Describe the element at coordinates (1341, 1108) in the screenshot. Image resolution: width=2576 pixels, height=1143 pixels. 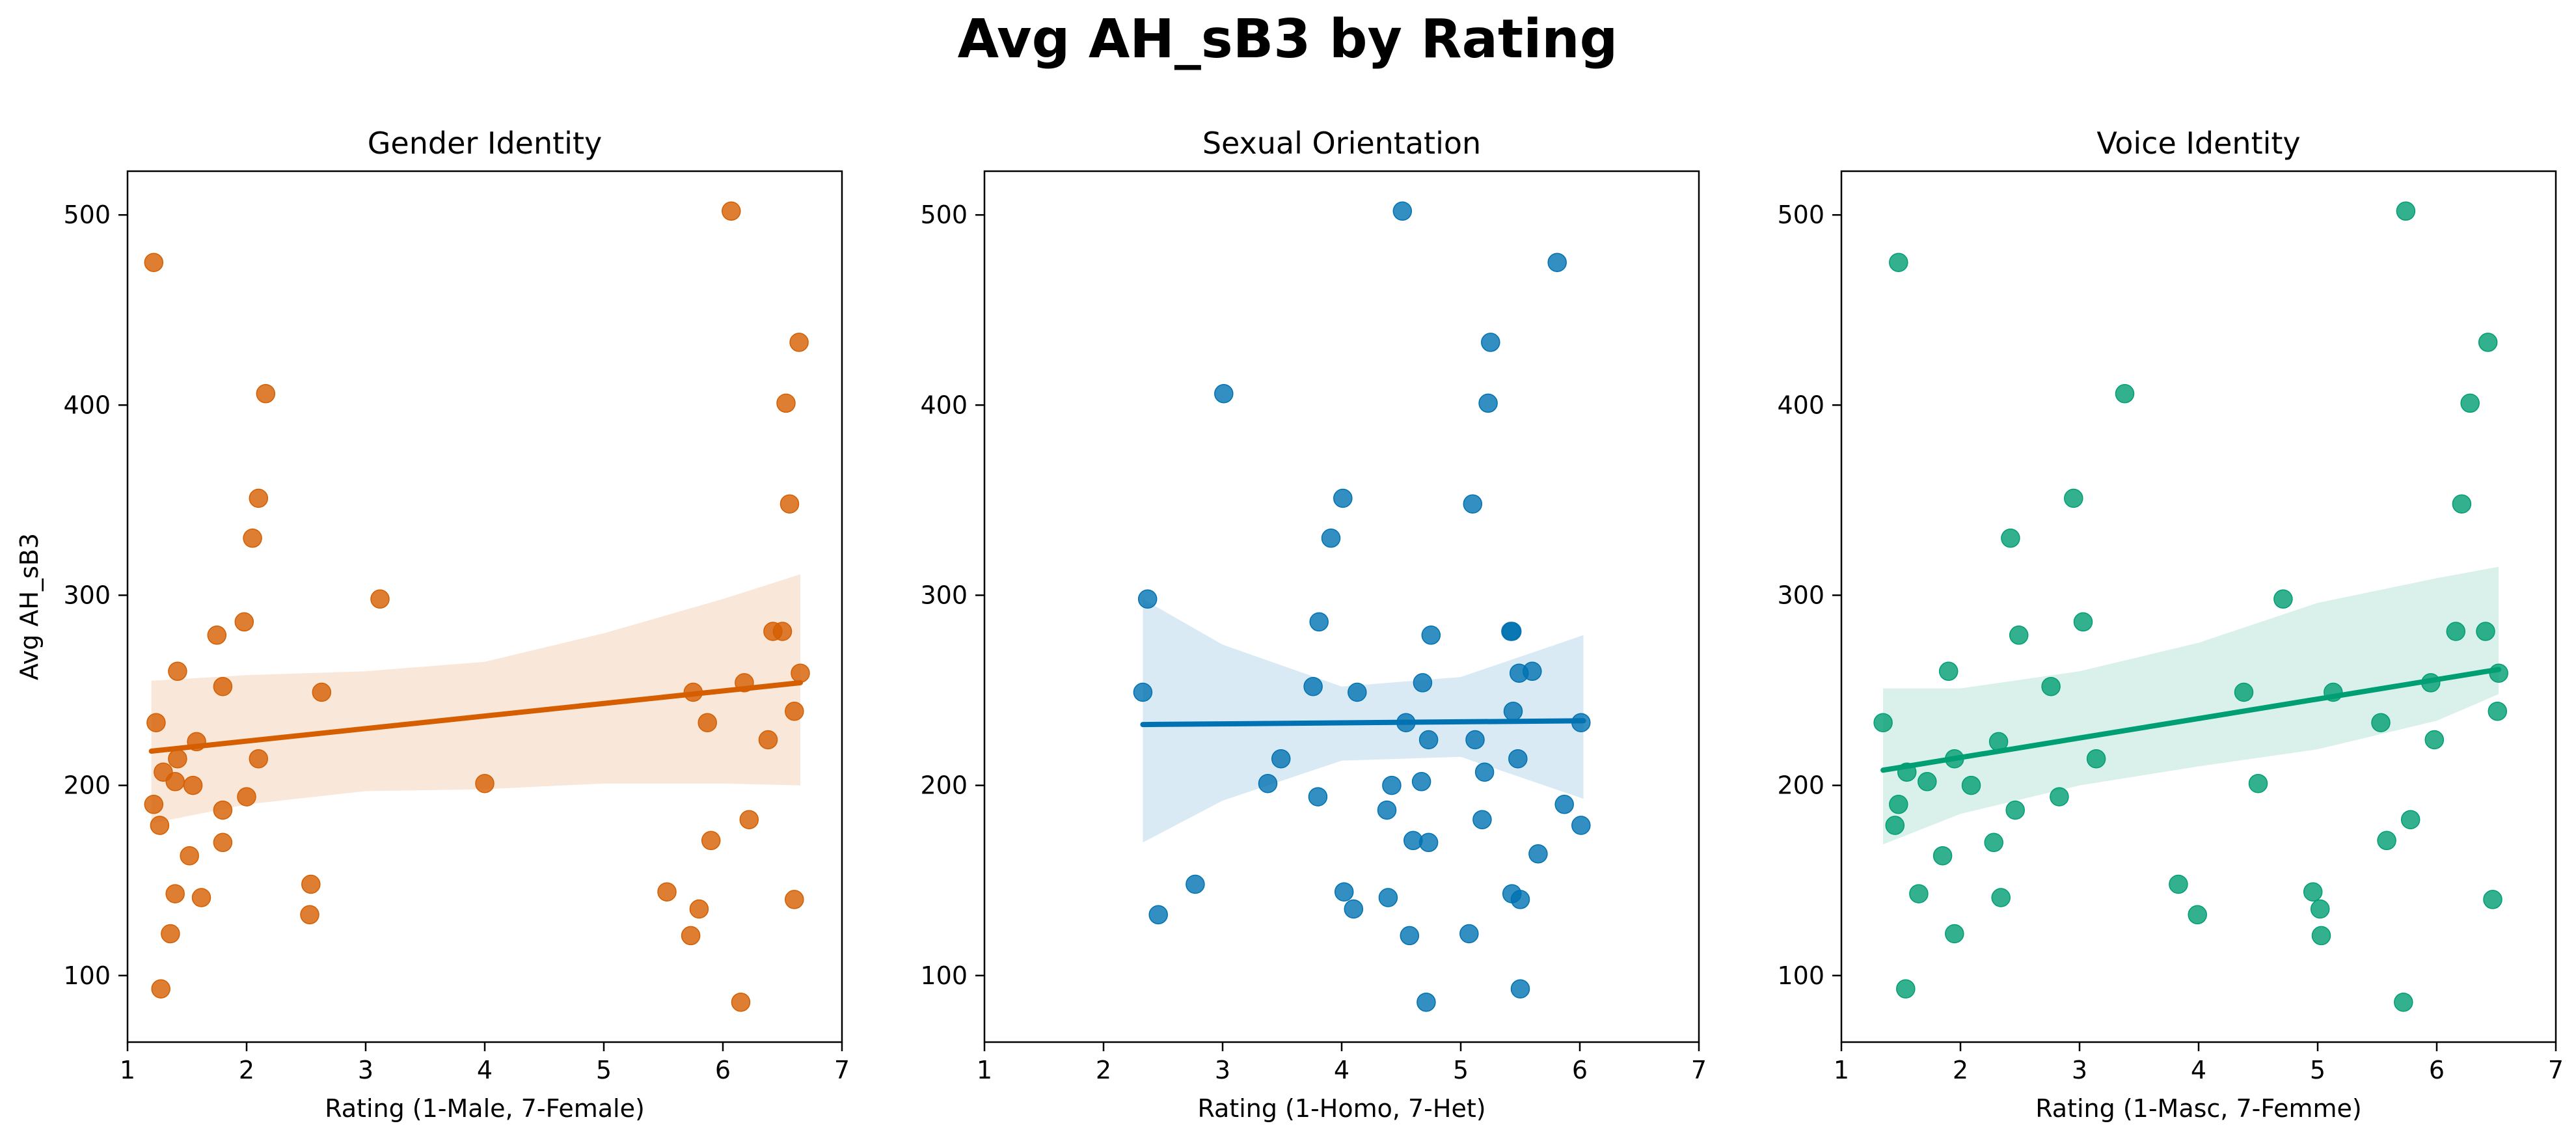
I see `x-axis-label: Rating (1-Homo, 7-Het)` at that location.